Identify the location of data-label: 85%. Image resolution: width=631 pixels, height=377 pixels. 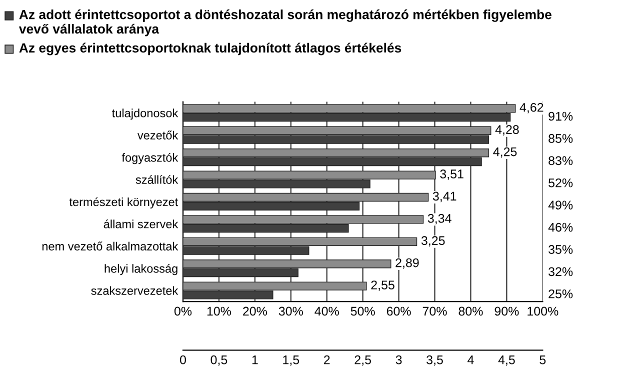
(560, 138).